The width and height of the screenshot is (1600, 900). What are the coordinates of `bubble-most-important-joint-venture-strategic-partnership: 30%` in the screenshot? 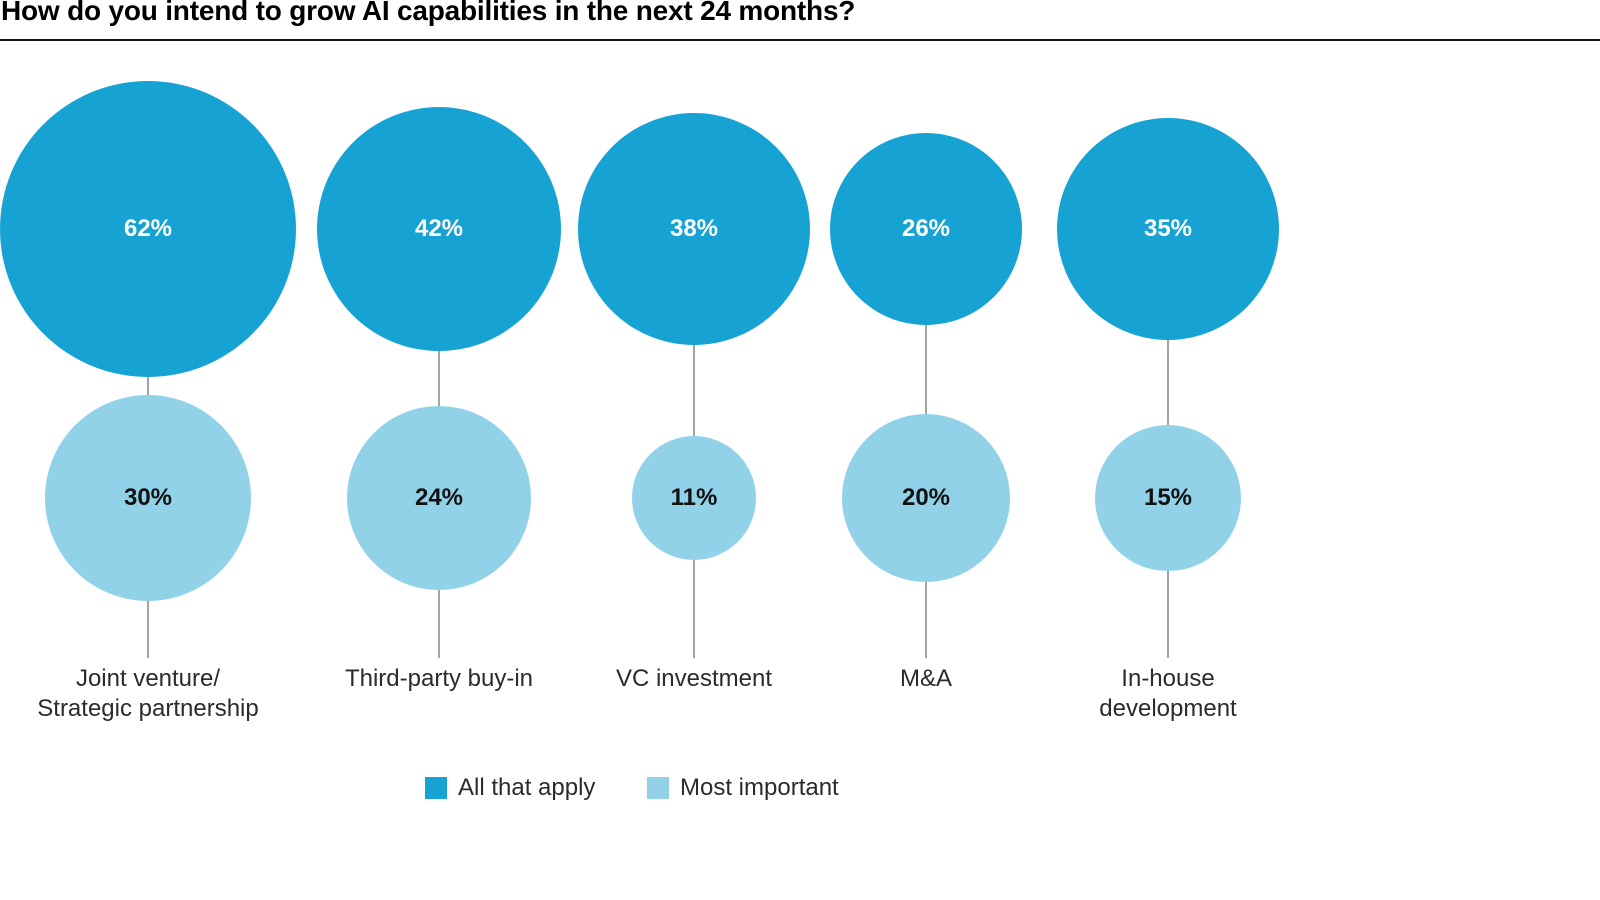 It's located at (148, 498).